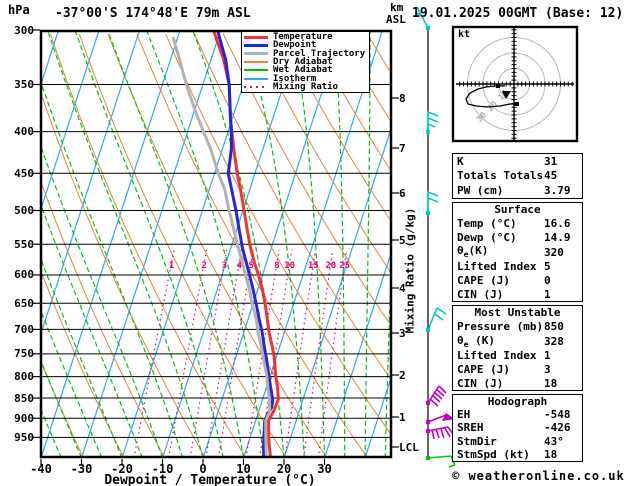 The width and height of the screenshot is (629, 486). What do you see at coordinates (554, 326) in the screenshot?
I see `table-row-value: 850` at bounding box center [554, 326].